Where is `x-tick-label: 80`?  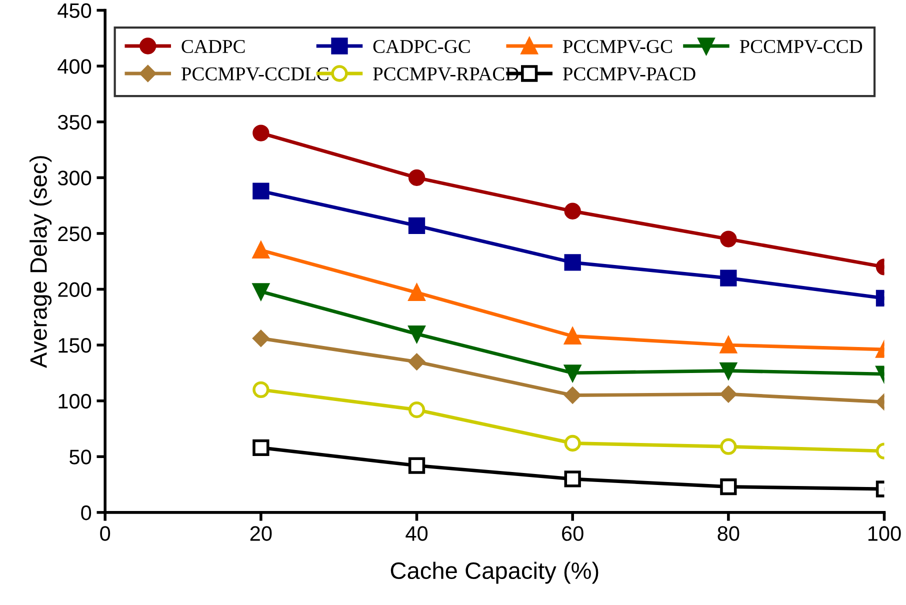
x-tick-label: 80 is located at coordinates (729, 533).